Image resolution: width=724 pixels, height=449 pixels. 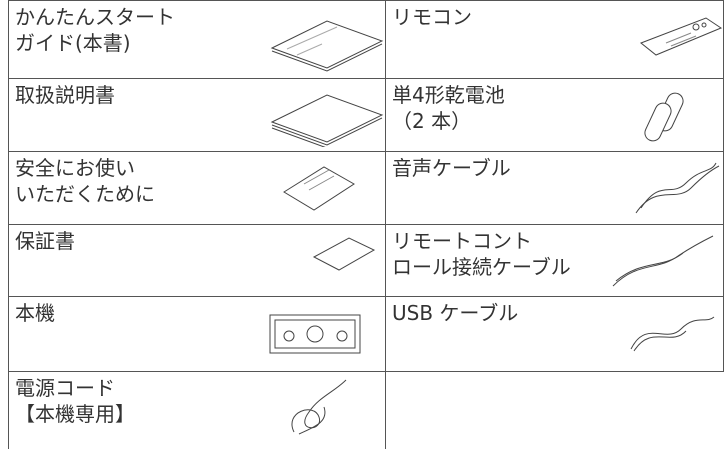 What do you see at coordinates (73, 43) in the screenshot?
I see `text-line: ガイド(本書)` at bounding box center [73, 43].